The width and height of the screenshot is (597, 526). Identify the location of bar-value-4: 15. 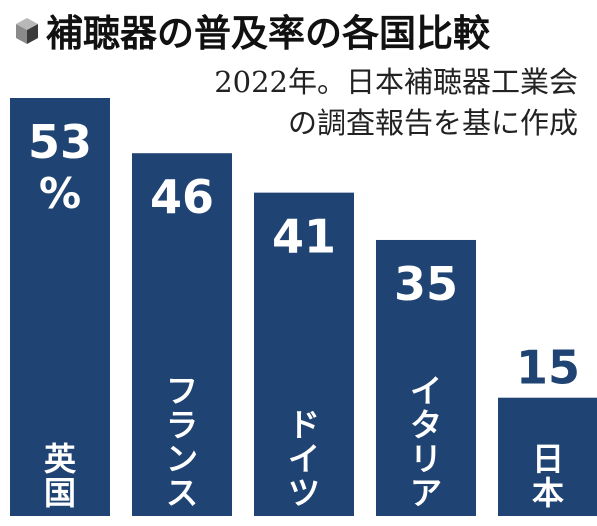
(548, 368).